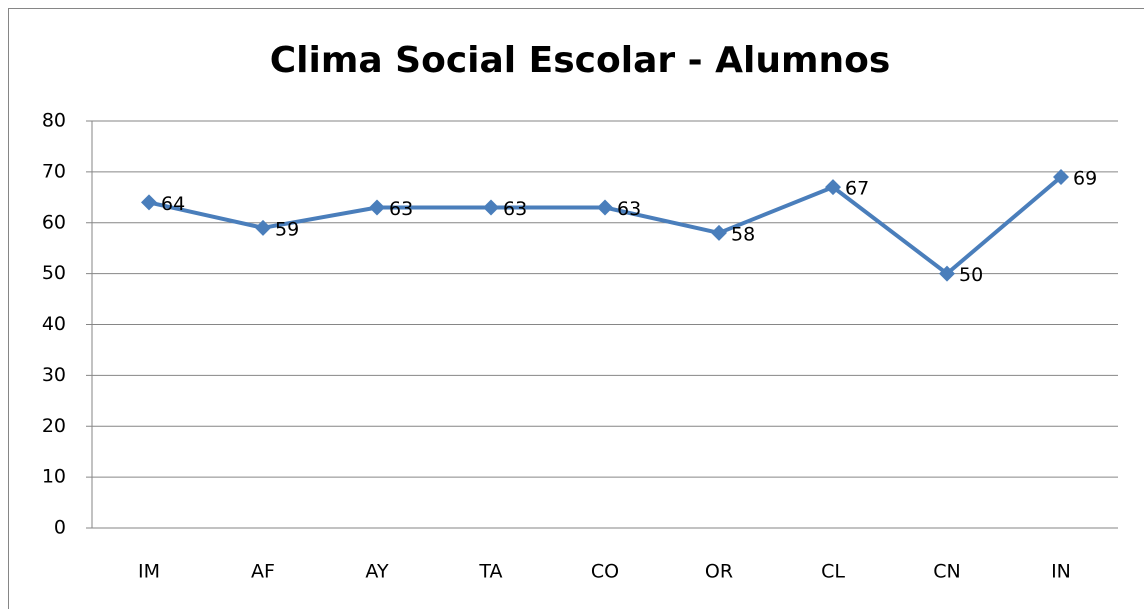 The width and height of the screenshot is (1144, 609). What do you see at coordinates (54, 324) in the screenshot?
I see `y-tick-label: 40` at bounding box center [54, 324].